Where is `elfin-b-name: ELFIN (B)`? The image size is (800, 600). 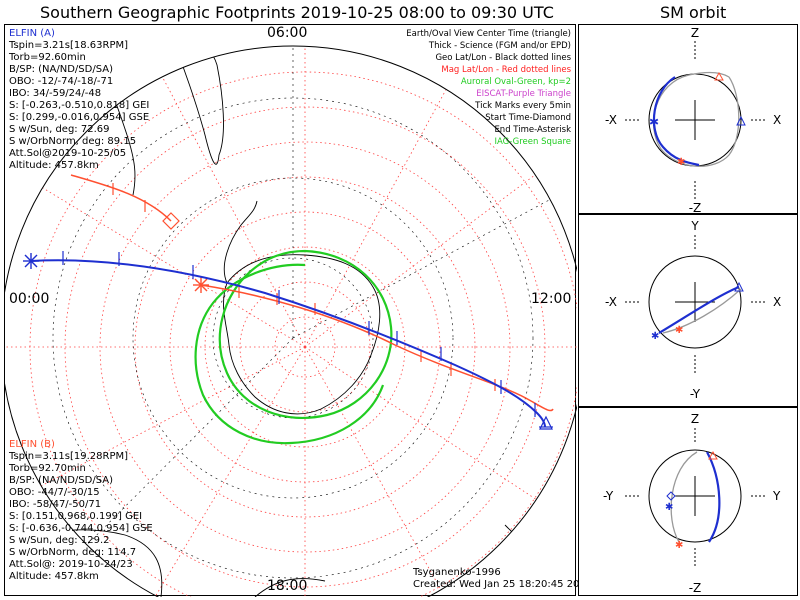 elfin-b-name: ELFIN (B) is located at coordinates (32, 444).